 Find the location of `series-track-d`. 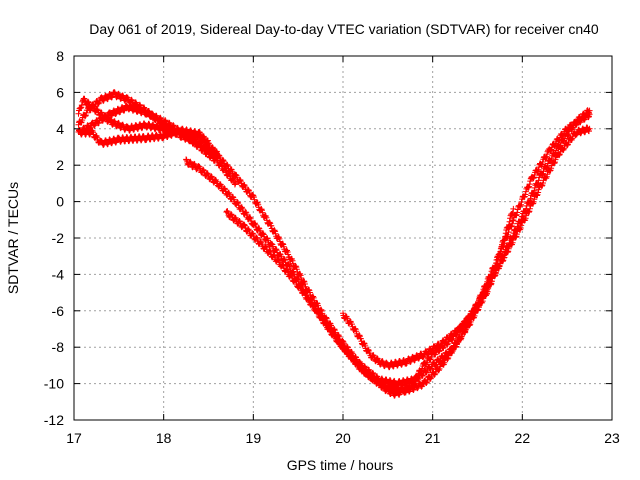

series-track-d is located at coordinates (143, 136).